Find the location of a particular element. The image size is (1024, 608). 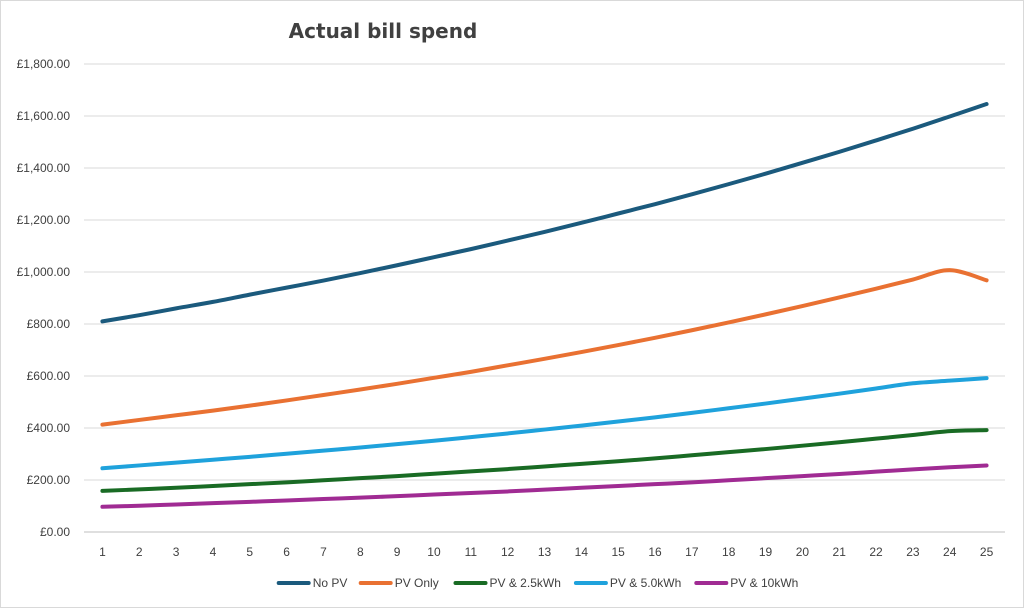

series-line-pv-10kwh is located at coordinates (544, 486).